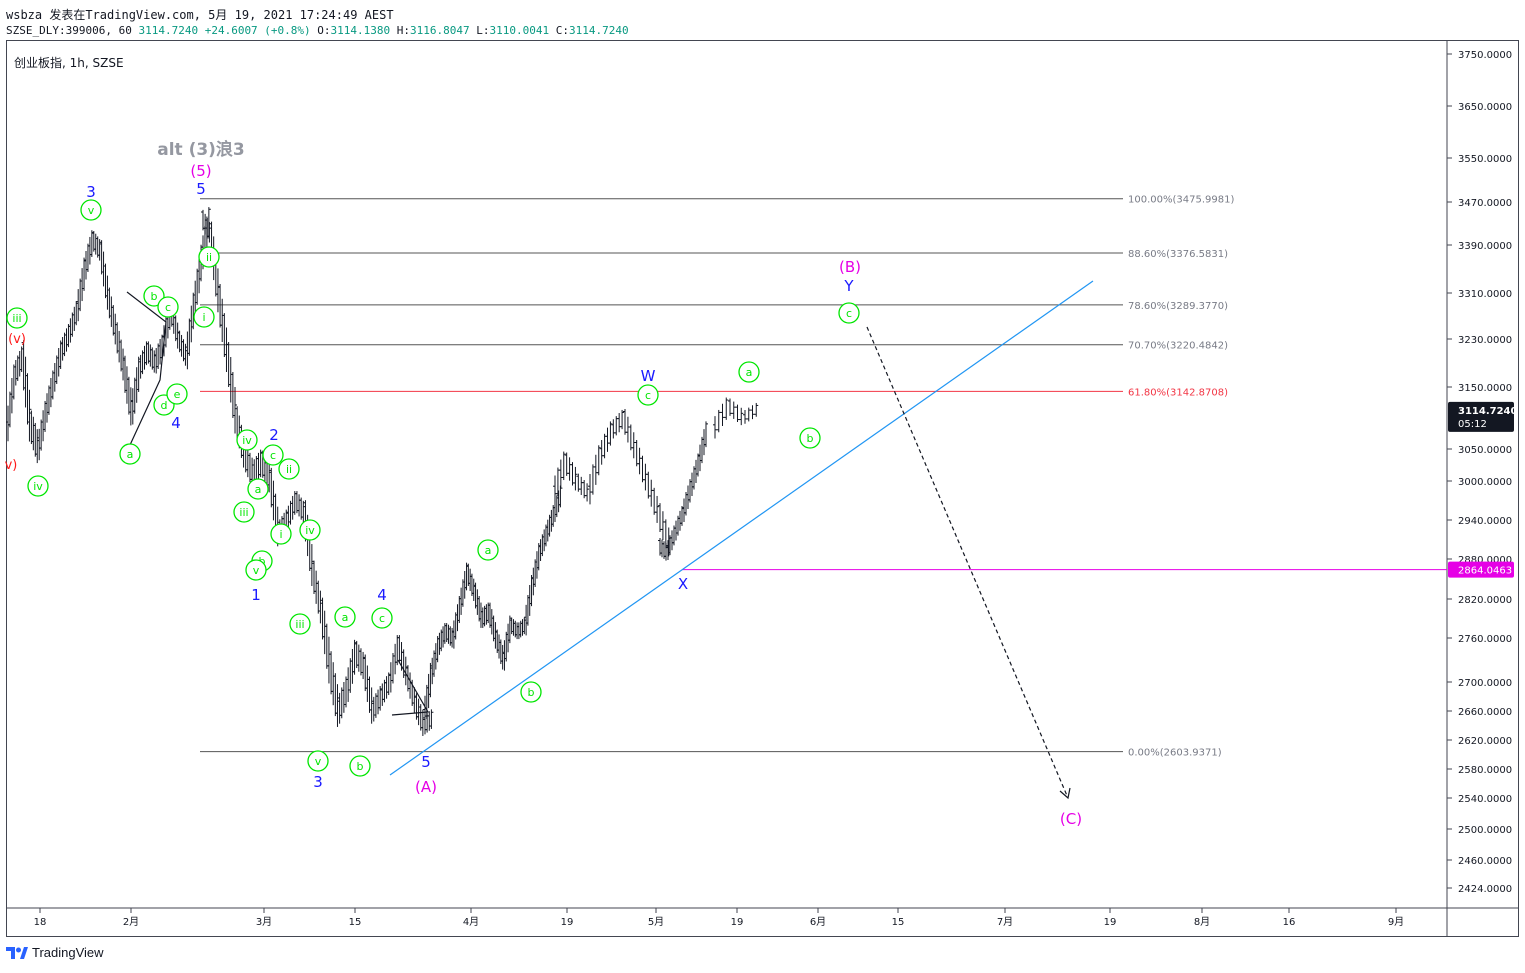  What do you see at coordinates (176, 423) in the screenshot?
I see `wave-label-blue: 4` at bounding box center [176, 423].